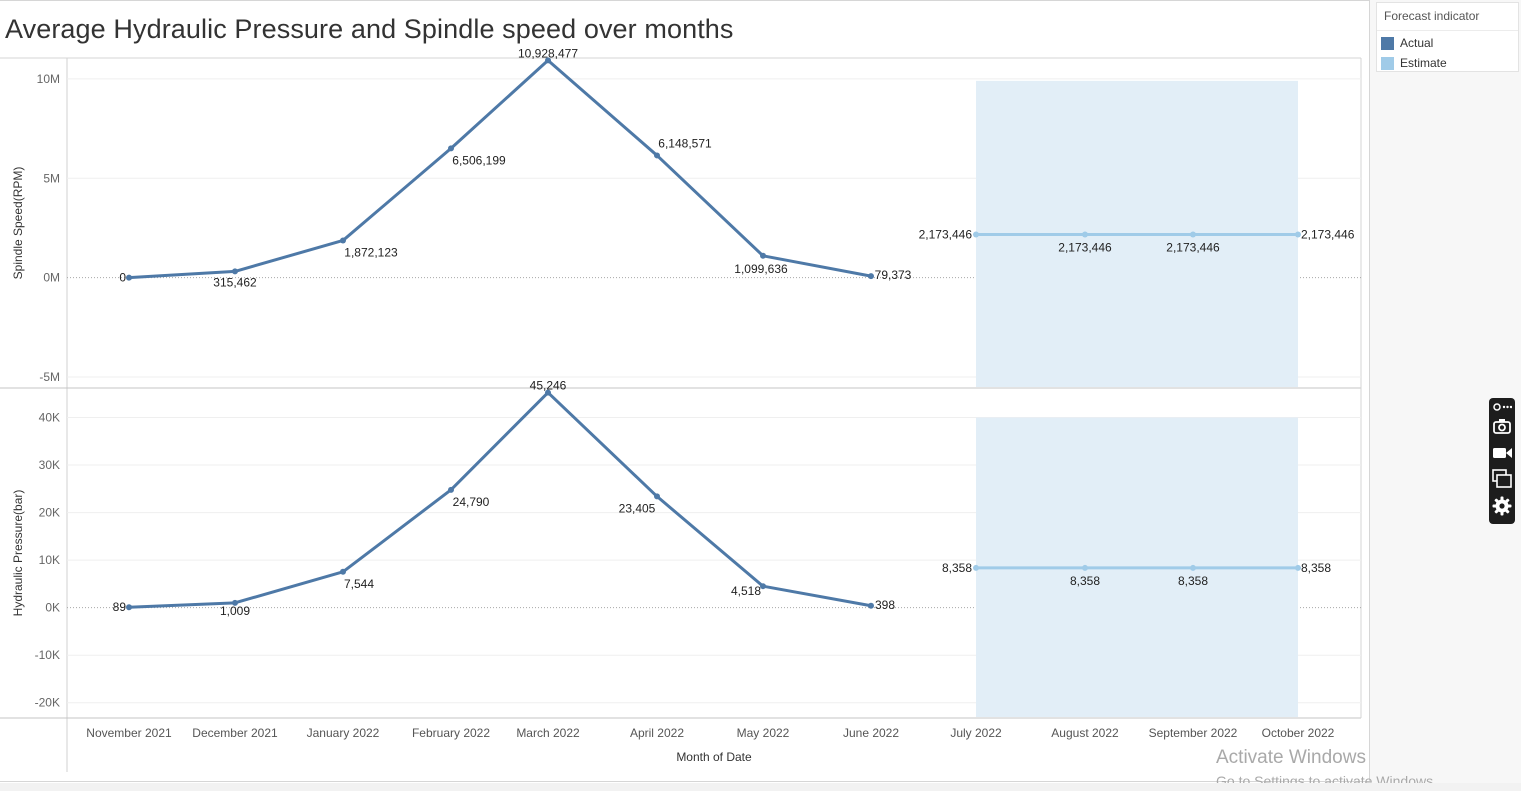 The height and width of the screenshot is (791, 1521). What do you see at coordinates (763, 733) in the screenshot?
I see `x-tick-label: May 2022` at bounding box center [763, 733].